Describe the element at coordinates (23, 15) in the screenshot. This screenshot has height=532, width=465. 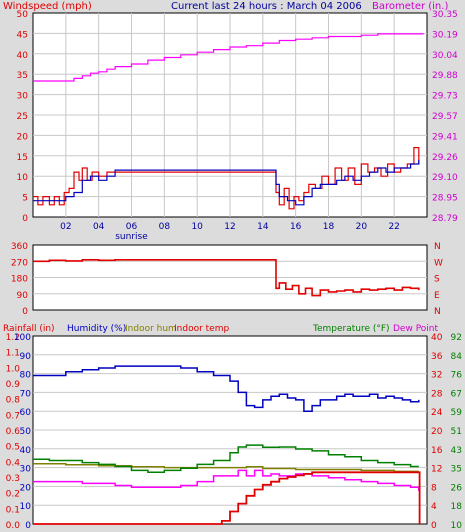
I see `windspeed-tick: 50` at that location.